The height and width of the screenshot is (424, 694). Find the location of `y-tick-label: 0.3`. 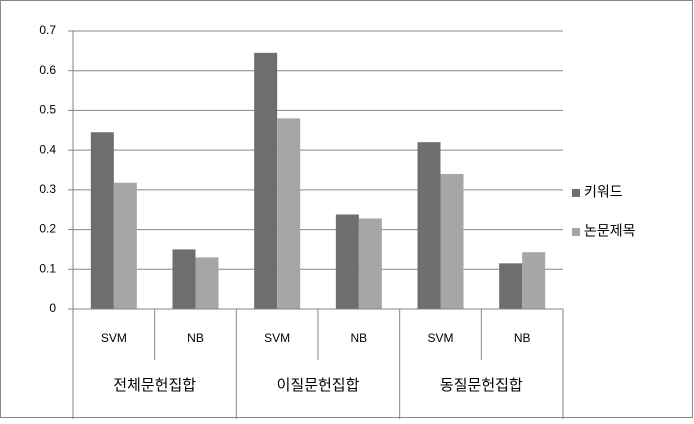

y-tick-label: 0.3 is located at coordinates (47, 189).